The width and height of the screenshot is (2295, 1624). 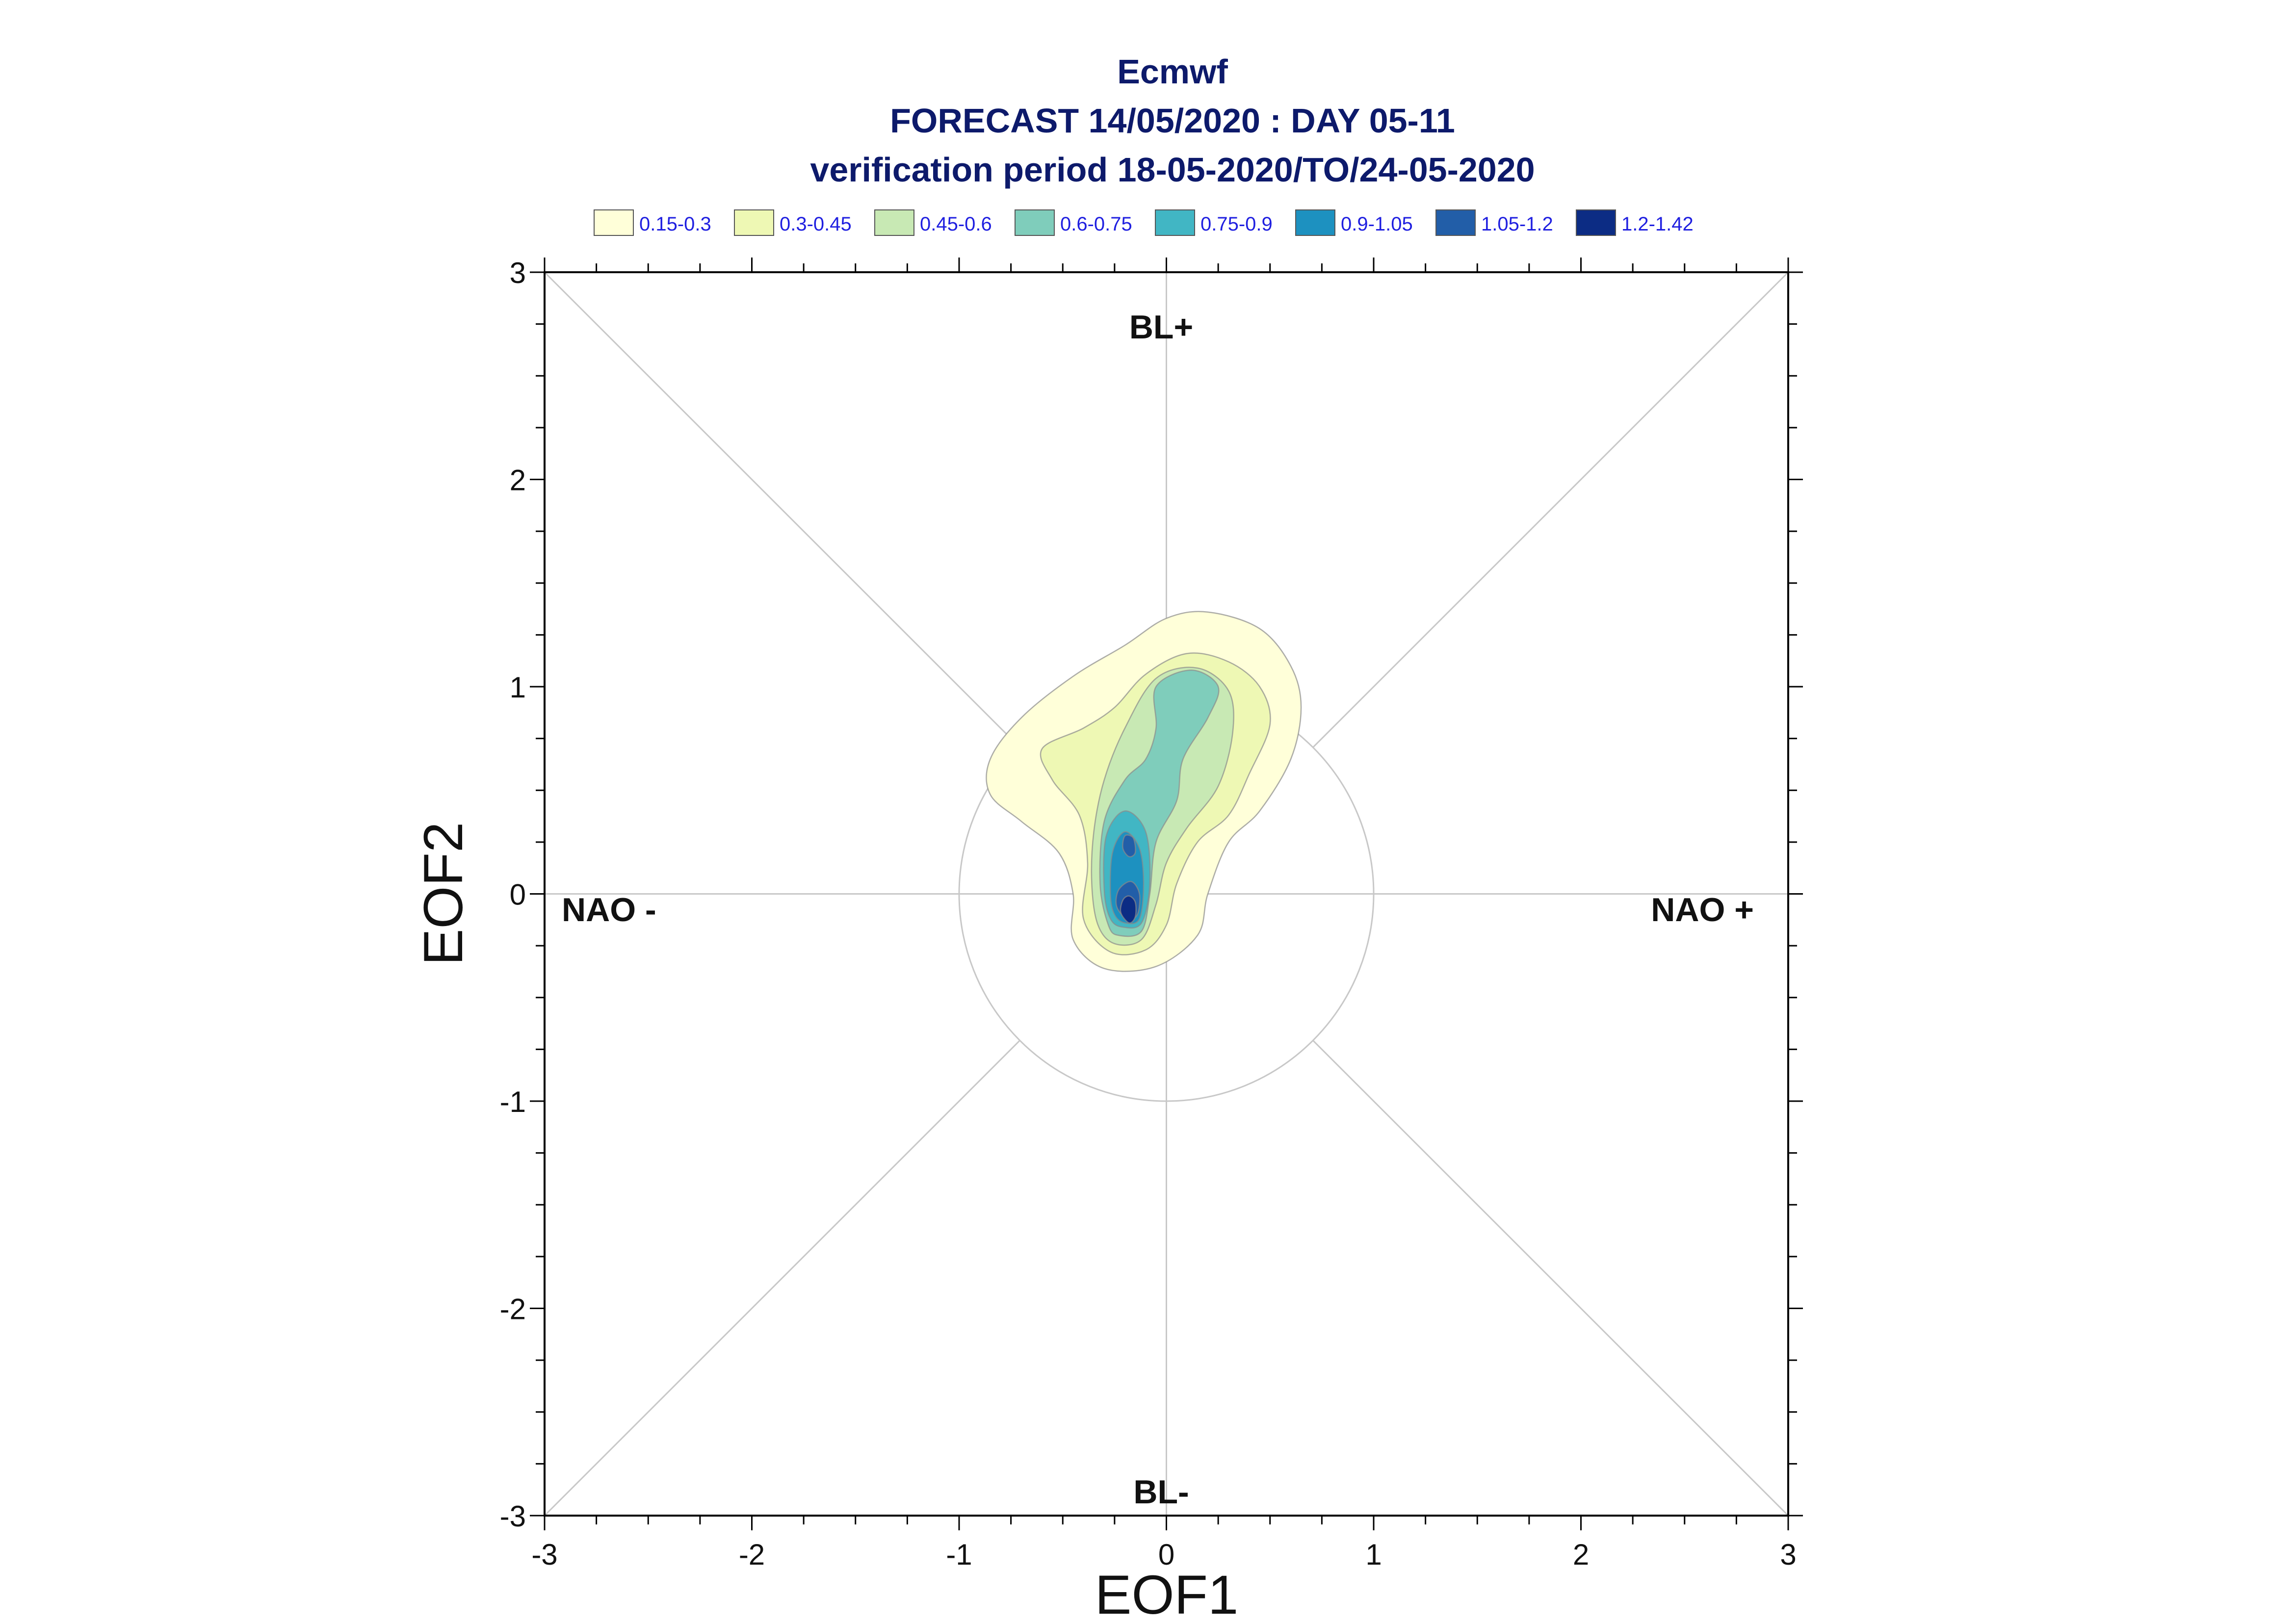 I want to click on regime-label-bottom: BL-, so click(x=1161, y=1492).